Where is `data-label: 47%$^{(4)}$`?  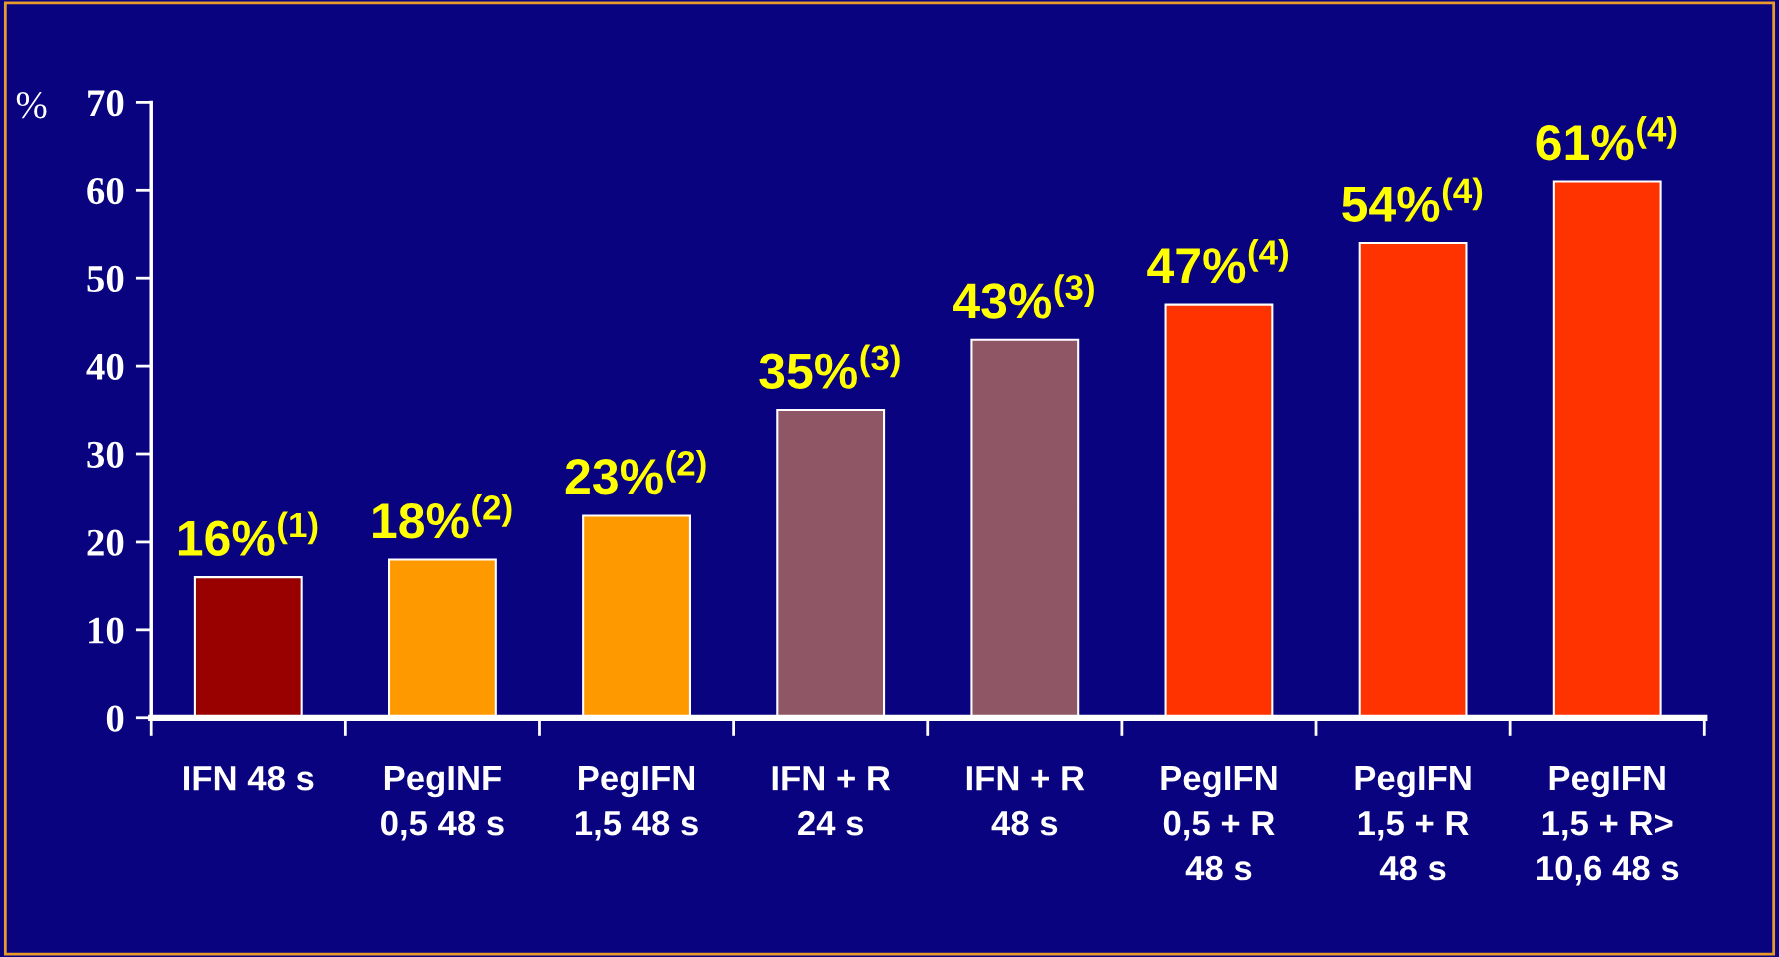
data-label: 47%$^{(4)}$ is located at coordinates (1218, 261).